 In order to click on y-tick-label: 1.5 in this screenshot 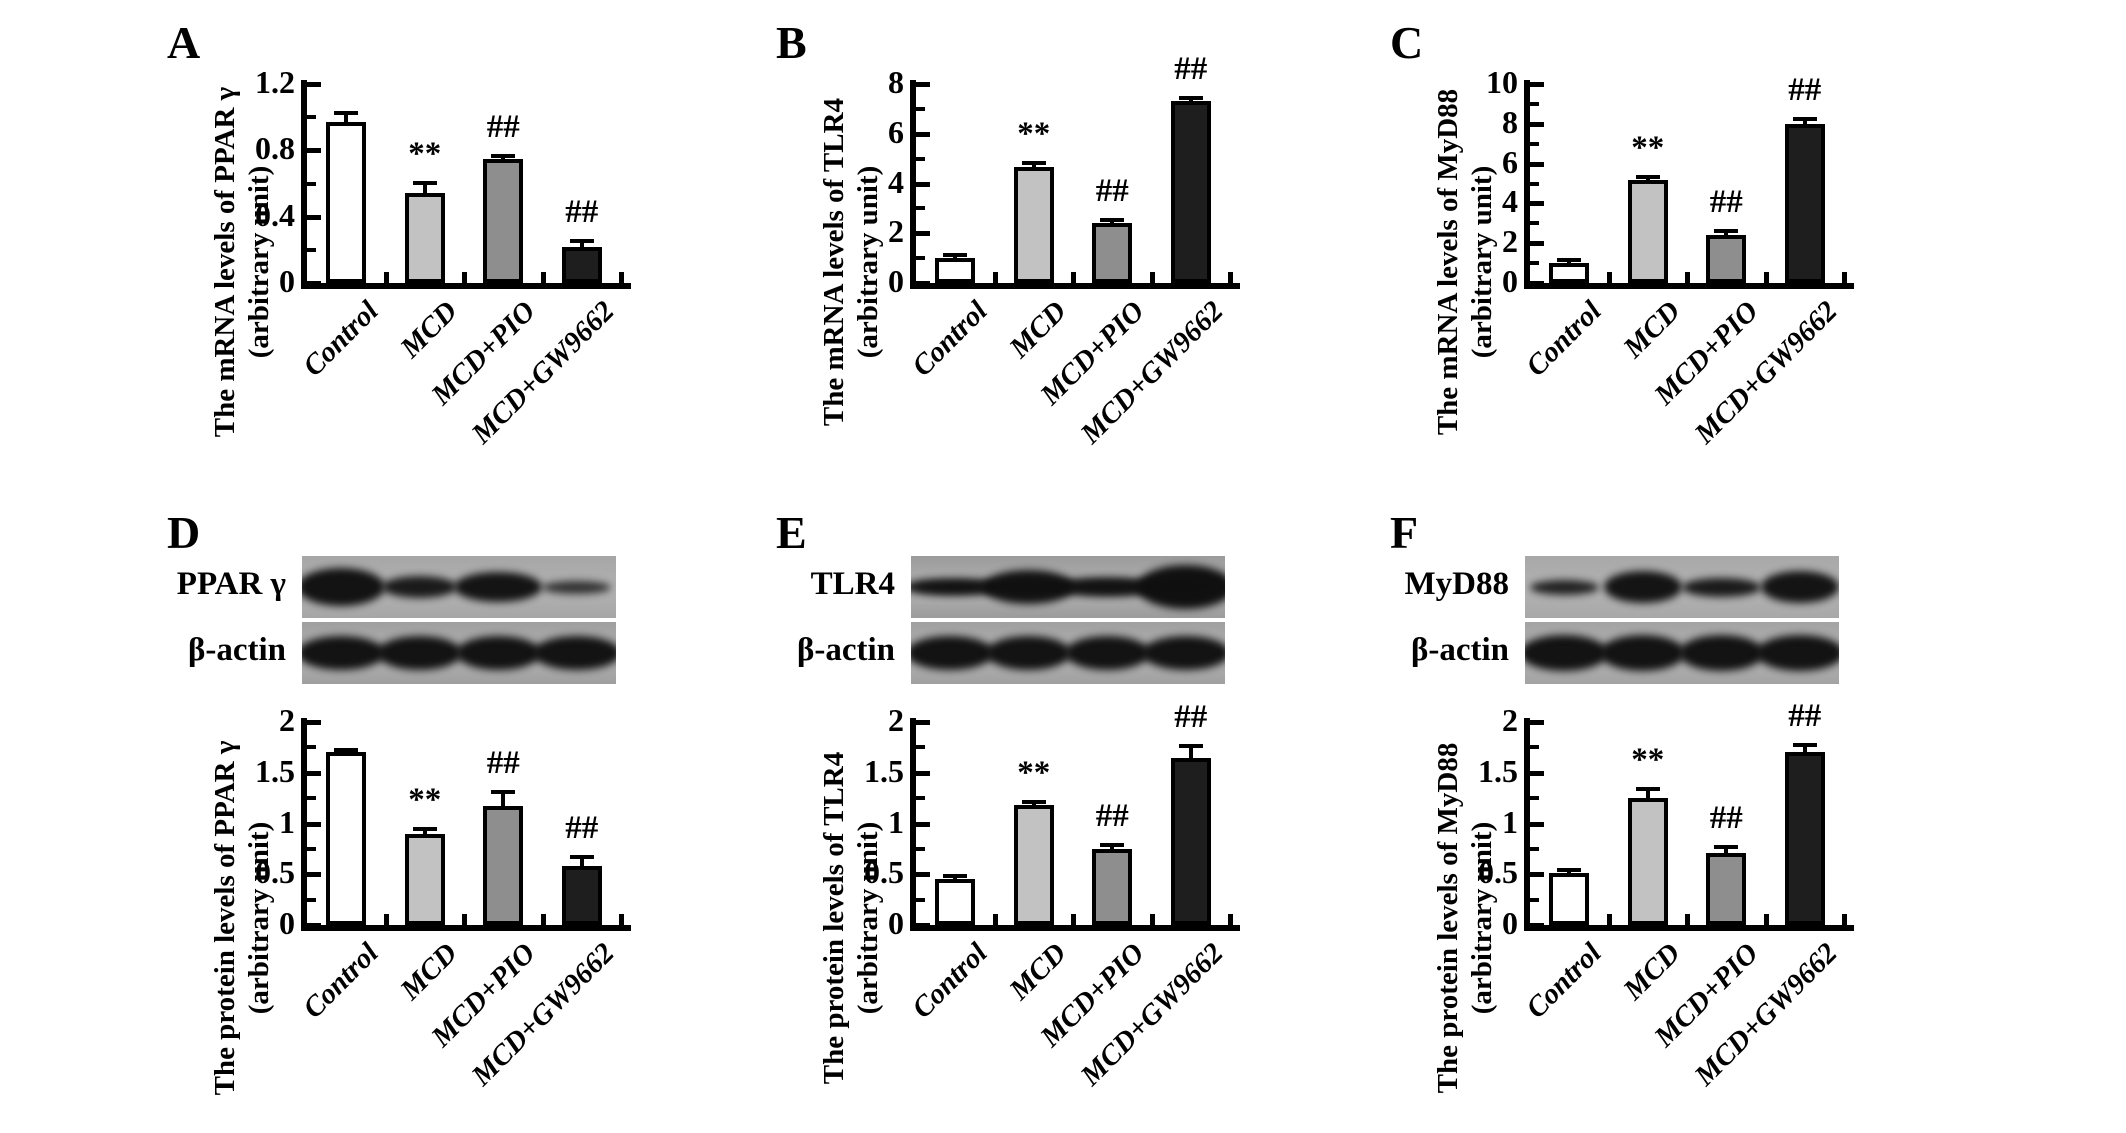, I will do `click(884, 770)`.